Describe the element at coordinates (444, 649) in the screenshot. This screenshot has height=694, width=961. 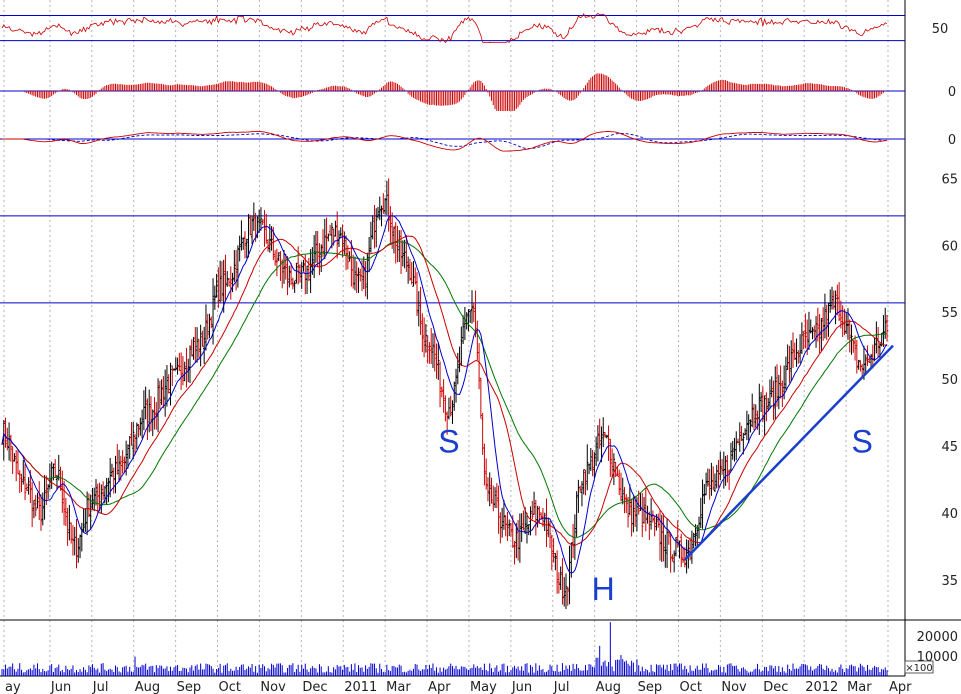
I see `volume-panel` at that location.